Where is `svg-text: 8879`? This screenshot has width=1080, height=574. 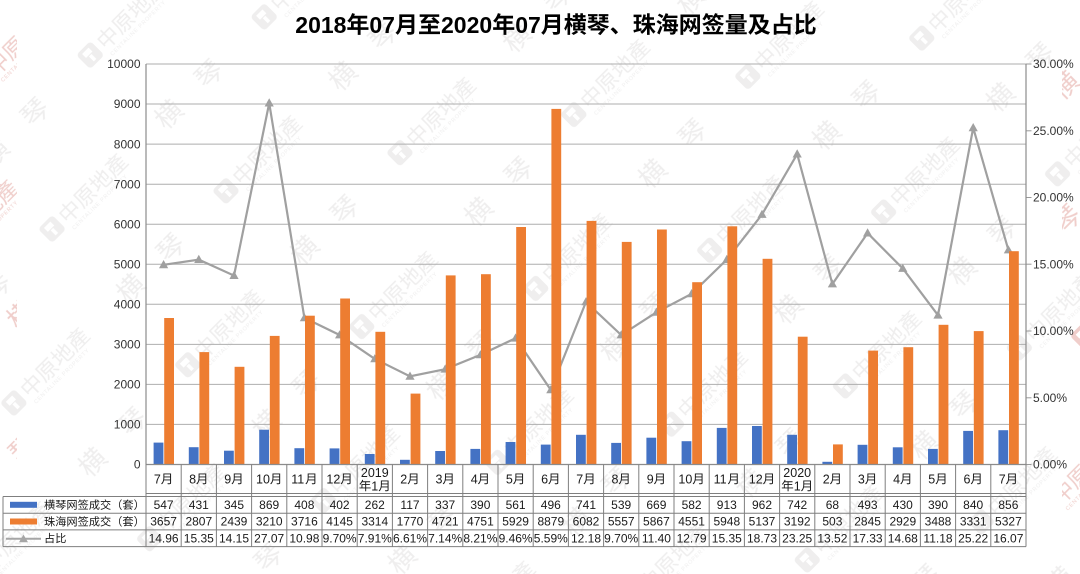 svg-text: 8879 is located at coordinates (550, 522).